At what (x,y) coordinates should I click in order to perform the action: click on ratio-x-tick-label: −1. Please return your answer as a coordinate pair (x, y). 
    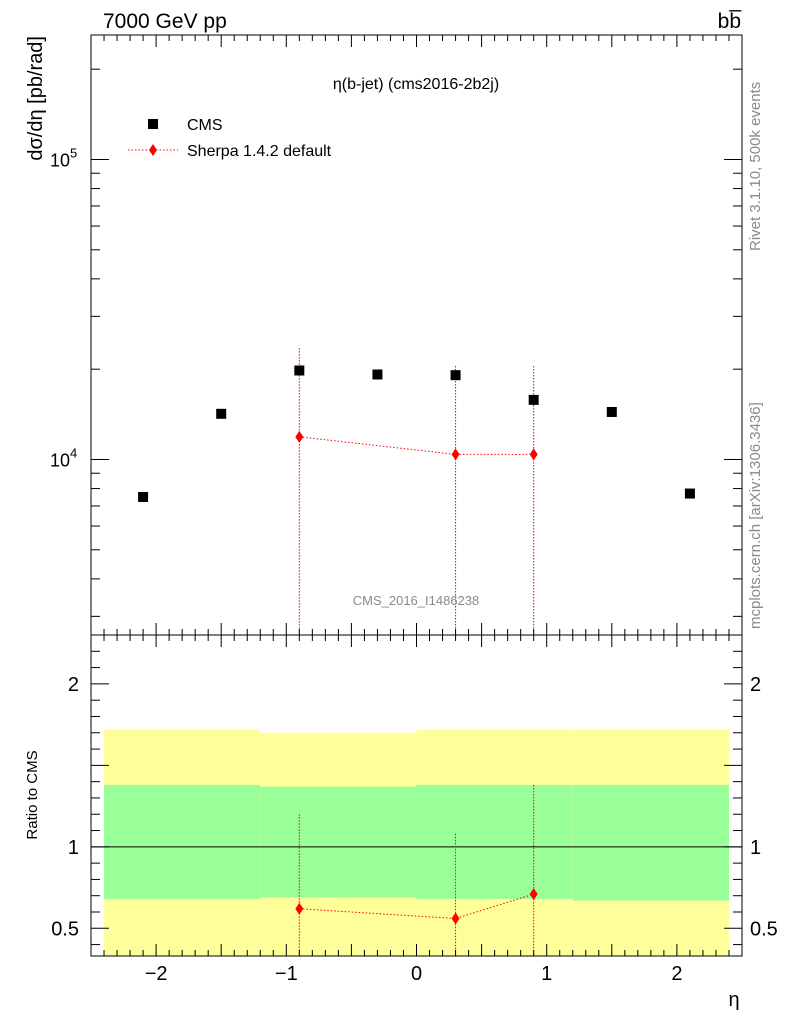
    Looking at the image, I should click on (286, 974).